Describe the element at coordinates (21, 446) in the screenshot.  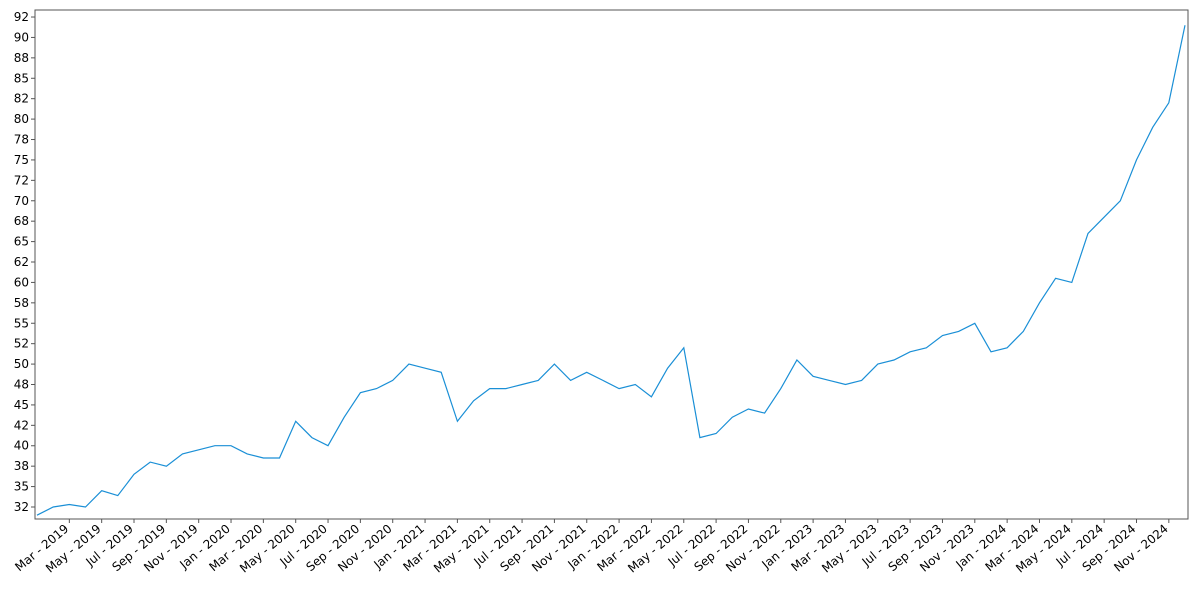
I see `y-tick-label: 40` at that location.